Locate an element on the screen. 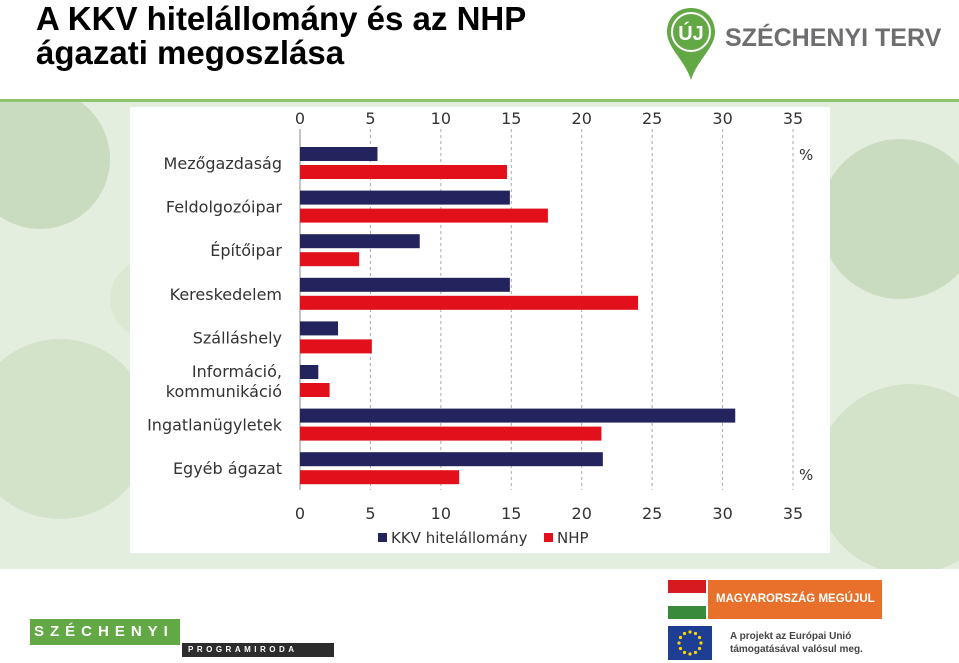 The height and width of the screenshot is (663, 959). category-label: Egyéb ágazat is located at coordinates (227, 468).